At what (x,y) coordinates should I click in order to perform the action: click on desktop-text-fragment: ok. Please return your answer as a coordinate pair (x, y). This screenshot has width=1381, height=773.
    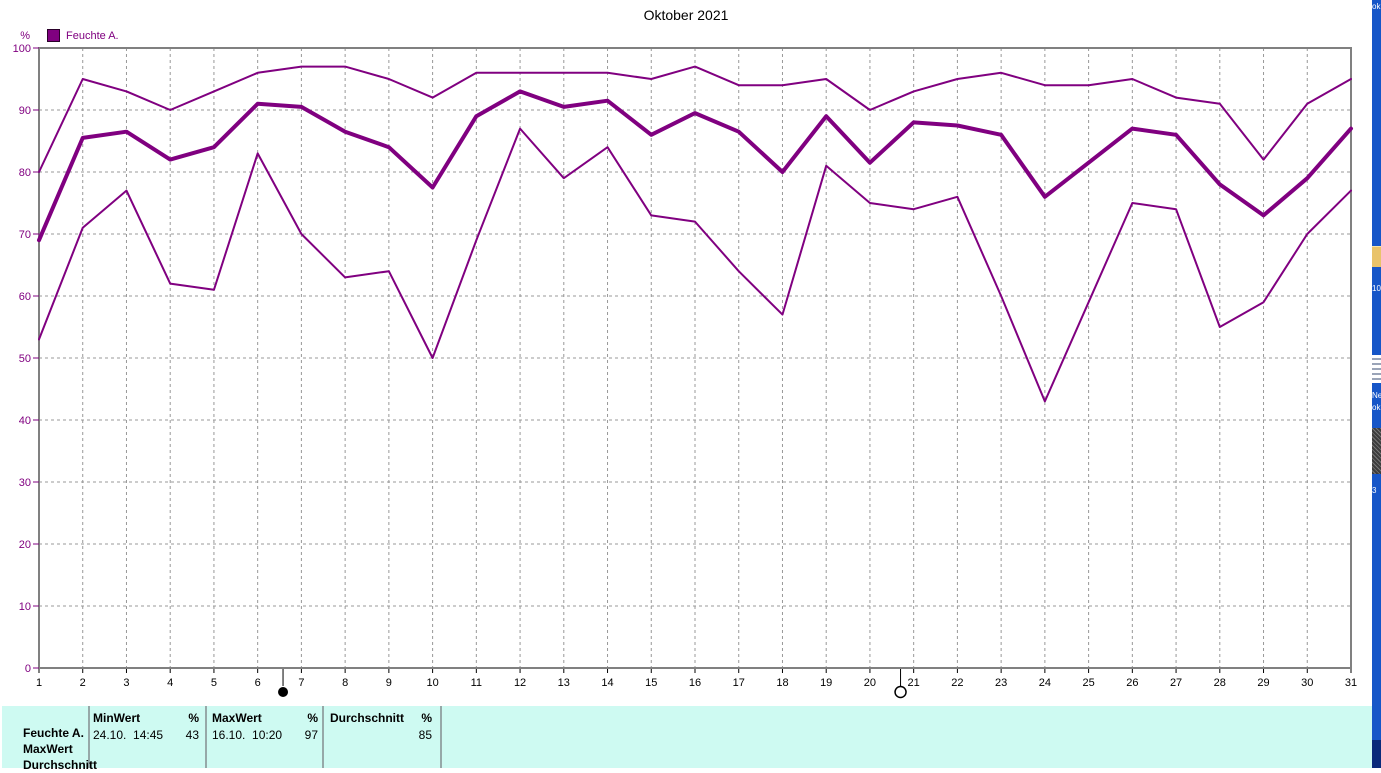
    Looking at the image, I should click on (1376, 6).